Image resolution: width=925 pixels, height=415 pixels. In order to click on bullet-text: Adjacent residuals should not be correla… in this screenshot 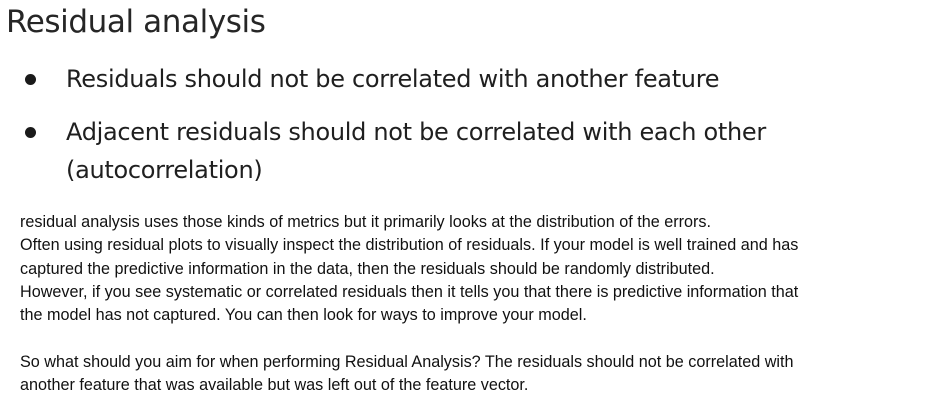, I will do `click(416, 151)`.